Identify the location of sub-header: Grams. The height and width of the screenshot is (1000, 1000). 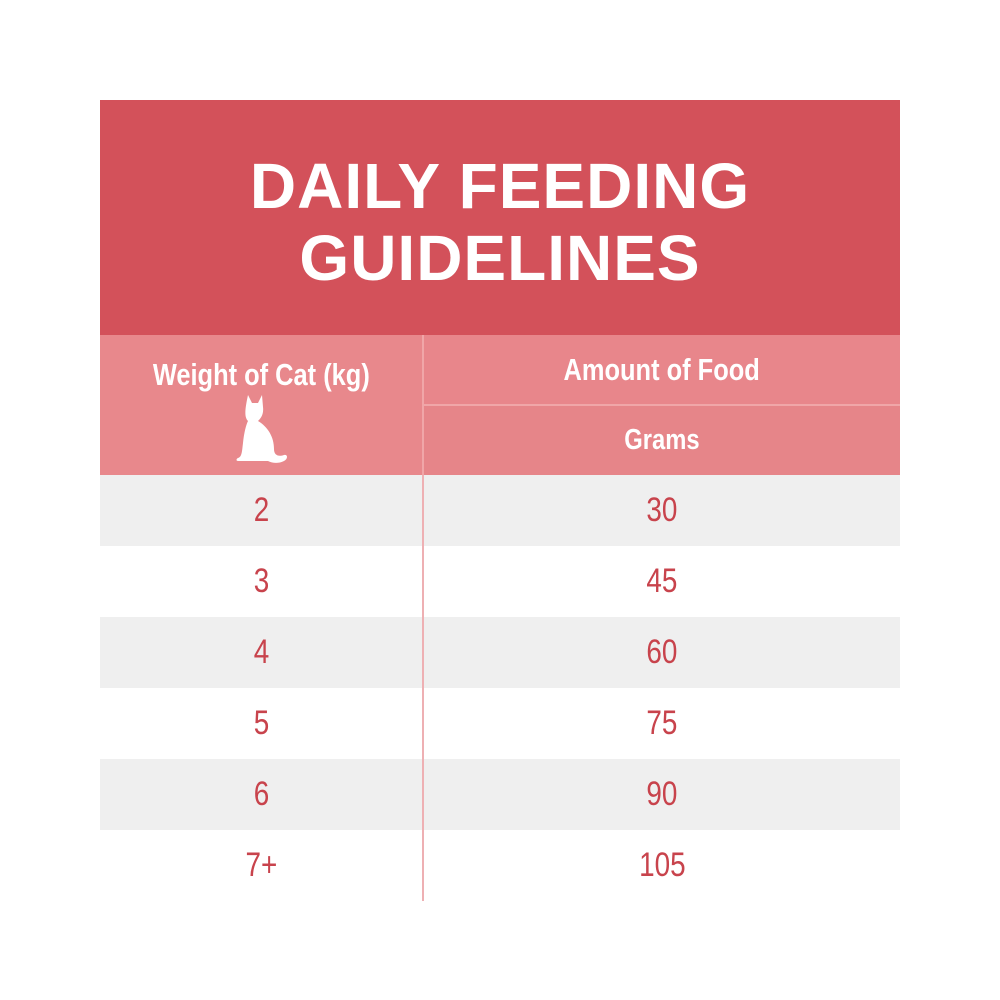
(662, 440).